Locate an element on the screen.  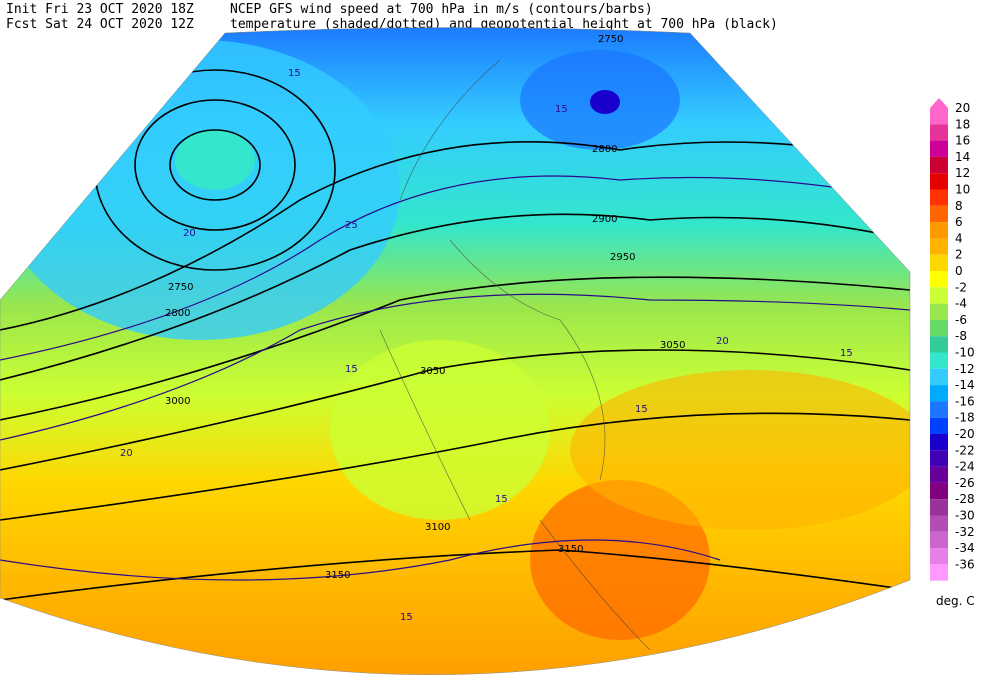
forecast-time: Fcst Sat 24 OCT 2020 12Z is located at coordinates (100, 24).